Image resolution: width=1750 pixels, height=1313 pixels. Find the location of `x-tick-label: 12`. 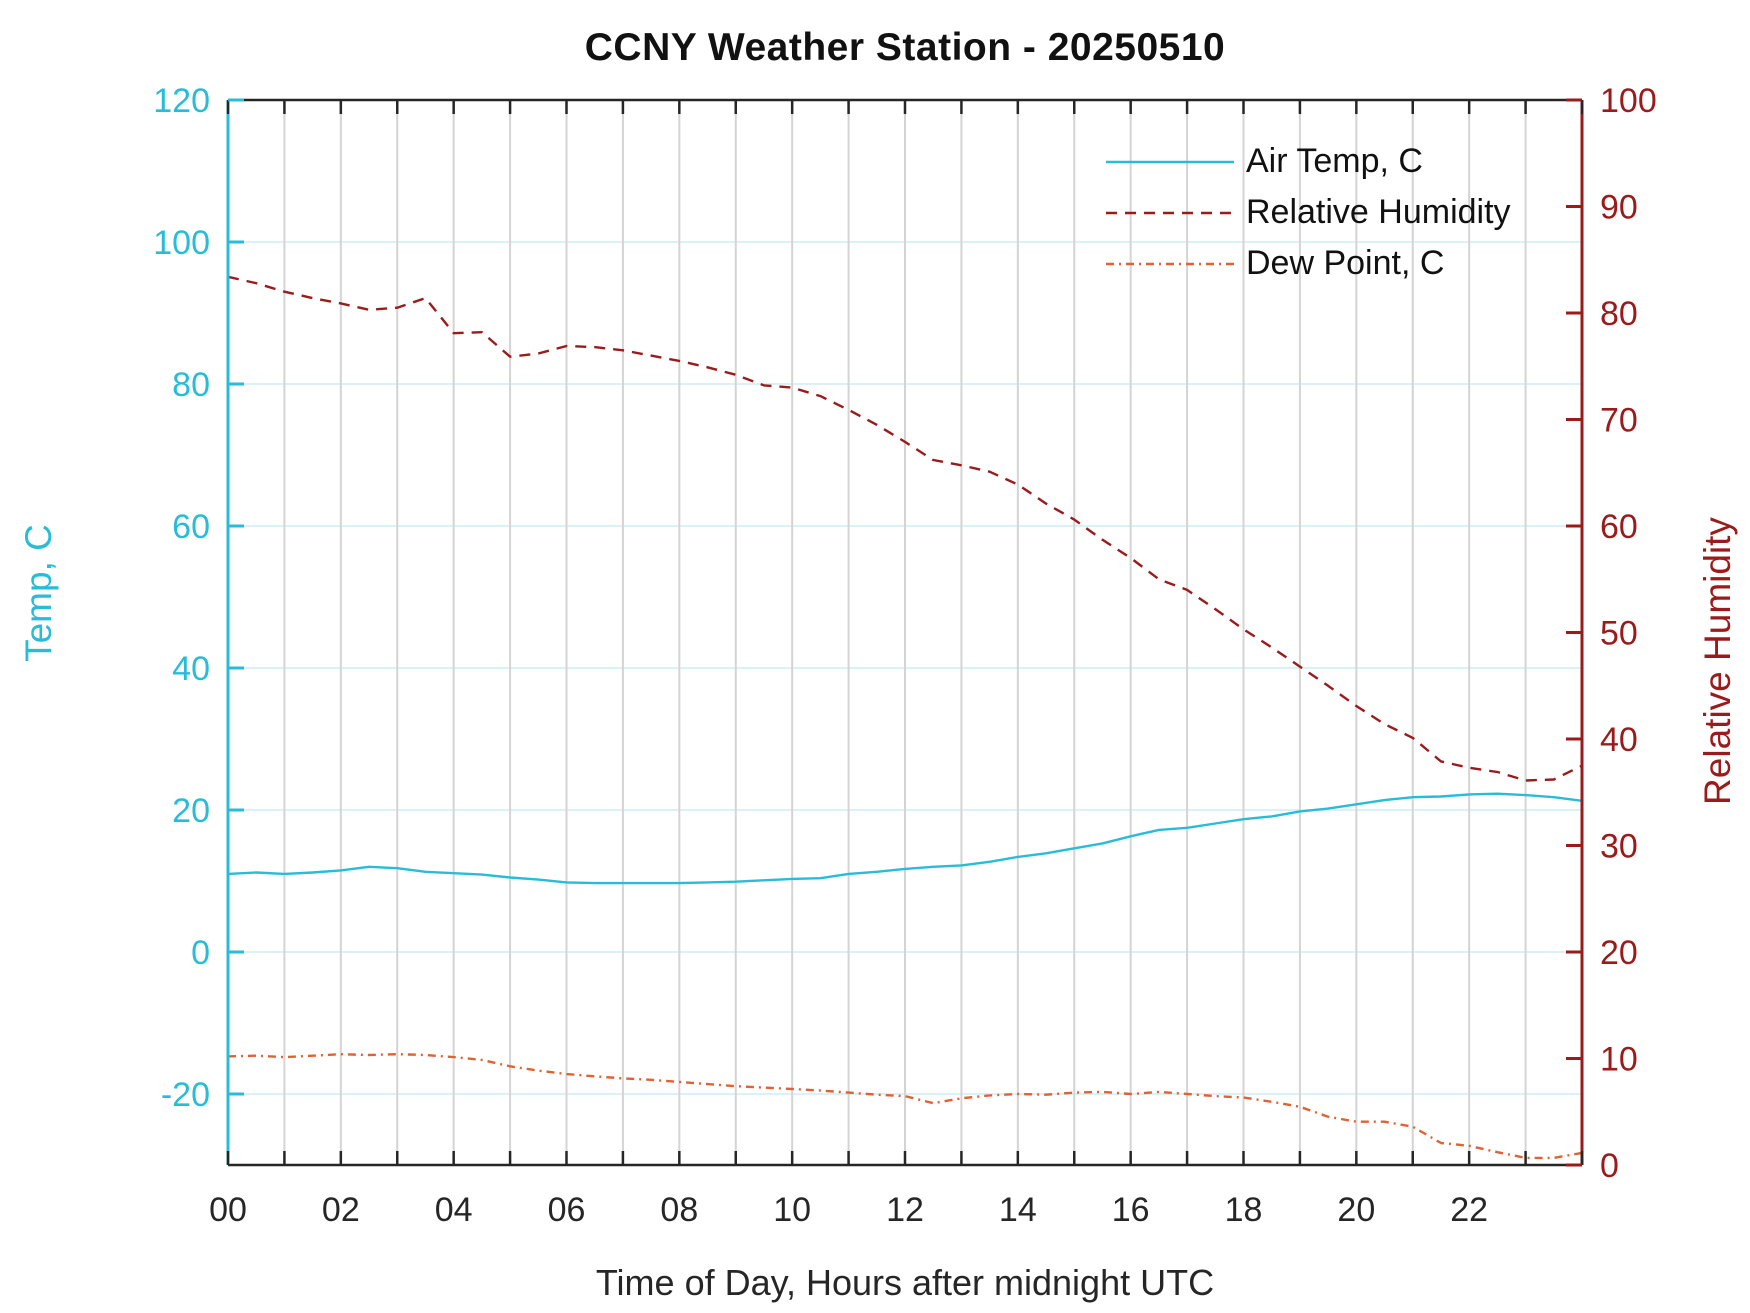

x-tick-label: 12 is located at coordinates (905, 1210).